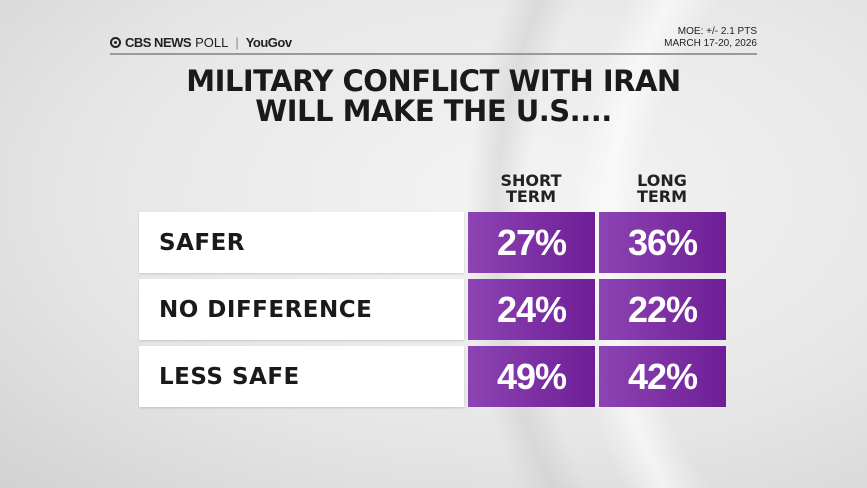 The width and height of the screenshot is (867, 488). I want to click on column-header-long-term: LONG TERM, so click(662, 189).